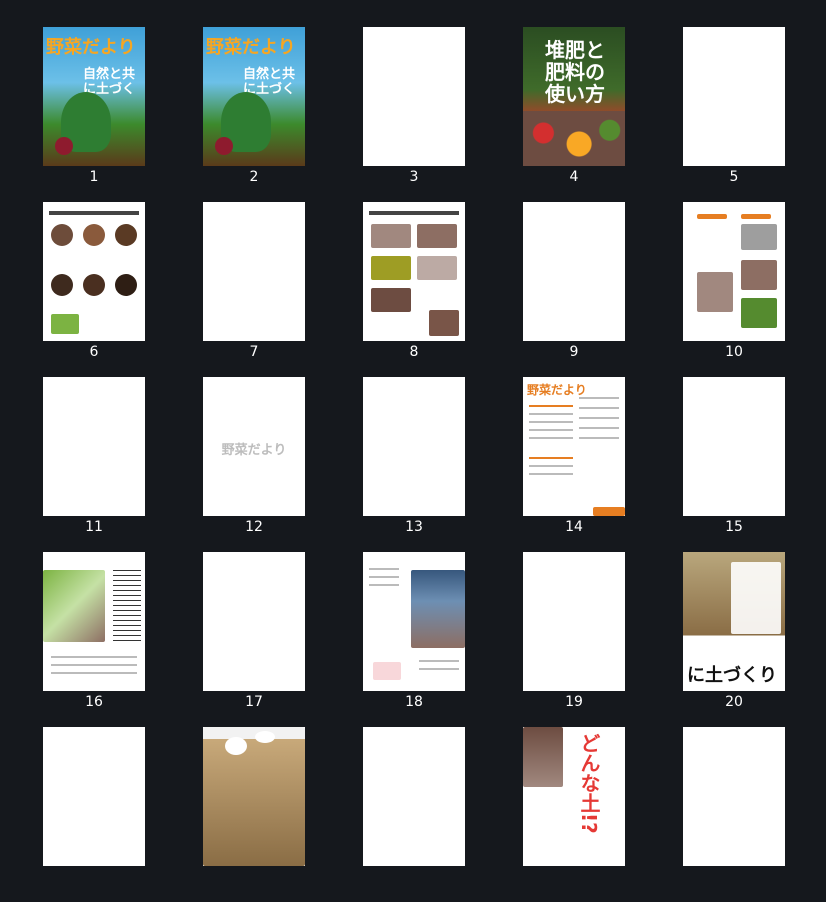 The width and height of the screenshot is (826, 902). What do you see at coordinates (224, 146) in the screenshot?
I see `beet-image` at bounding box center [224, 146].